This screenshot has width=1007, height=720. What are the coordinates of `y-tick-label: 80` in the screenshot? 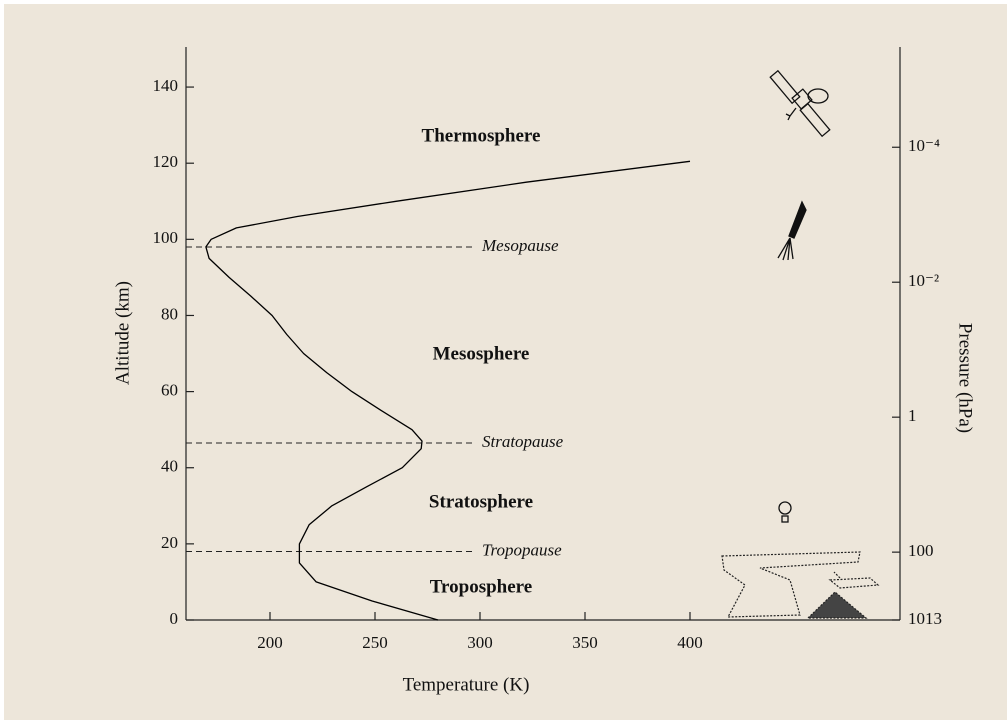 It's located at (169, 313).